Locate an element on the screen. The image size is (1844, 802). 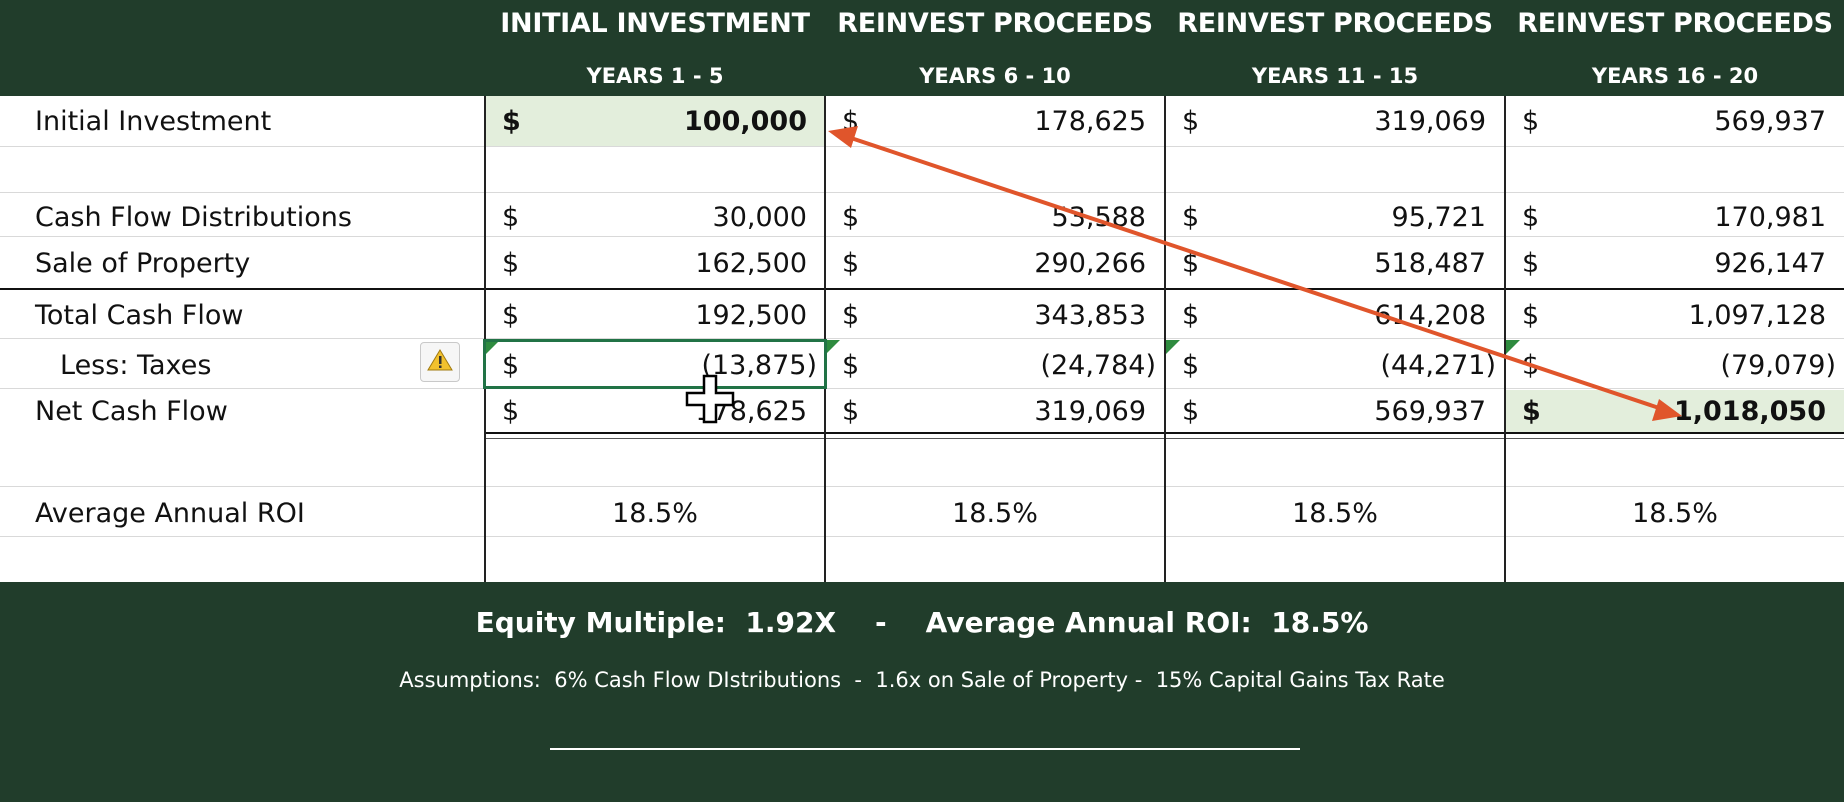
crosshair-cursor-icon is located at coordinates (710, 399).